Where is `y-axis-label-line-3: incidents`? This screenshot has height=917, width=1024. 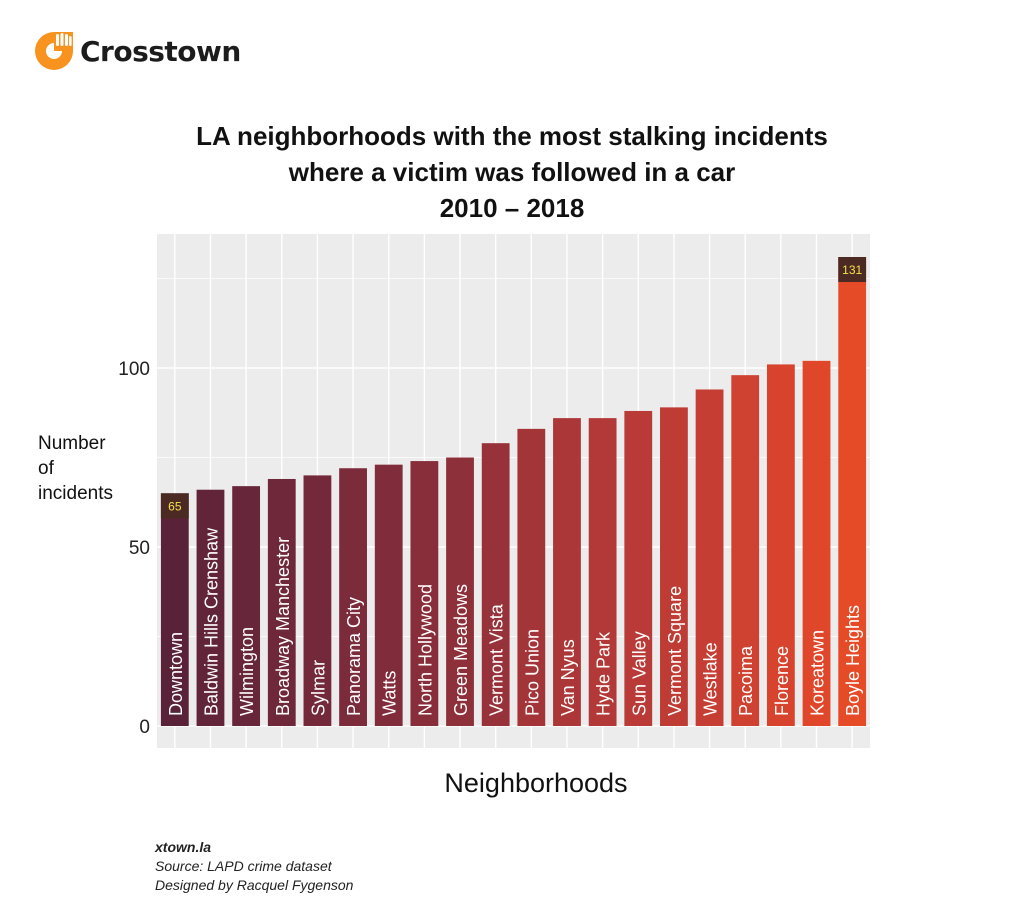 y-axis-label-line-3: incidents is located at coordinates (75, 493).